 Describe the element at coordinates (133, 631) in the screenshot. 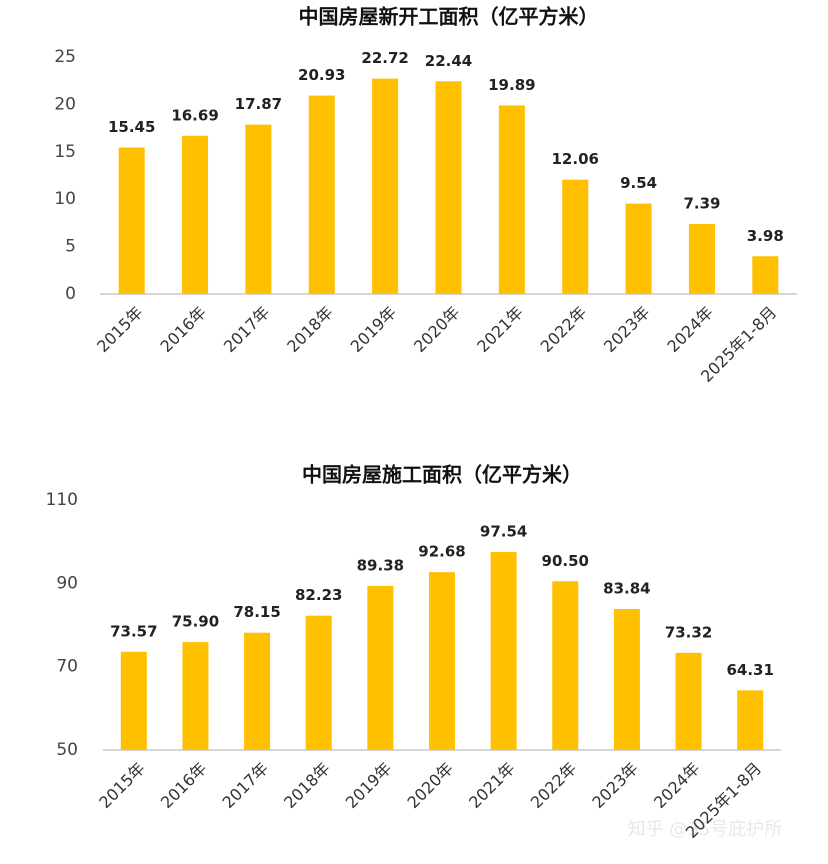

I see `value-label: 73.57` at that location.